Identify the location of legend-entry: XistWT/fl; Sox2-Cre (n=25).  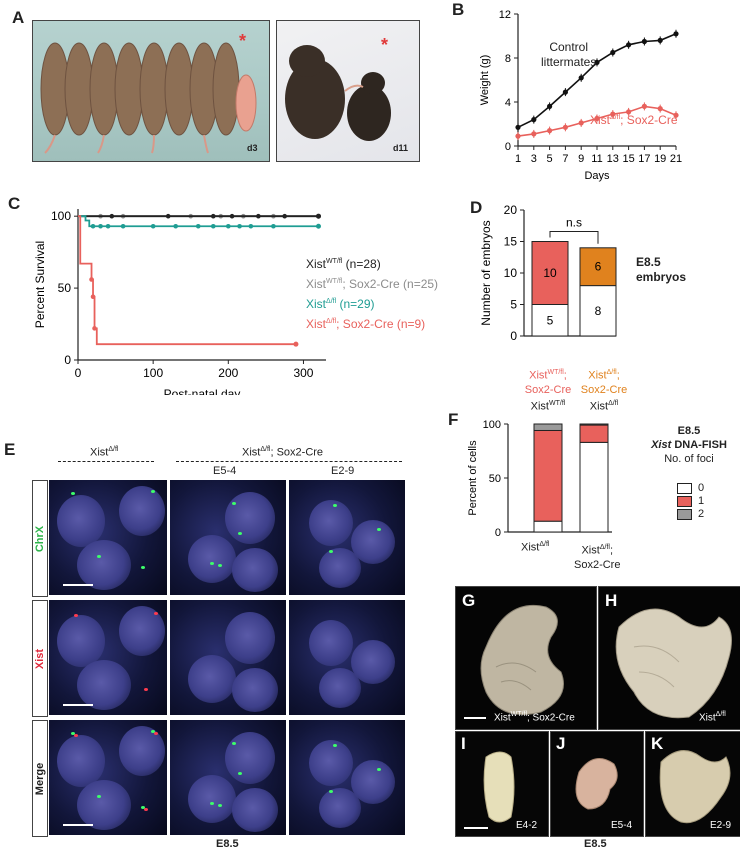
(372, 284).